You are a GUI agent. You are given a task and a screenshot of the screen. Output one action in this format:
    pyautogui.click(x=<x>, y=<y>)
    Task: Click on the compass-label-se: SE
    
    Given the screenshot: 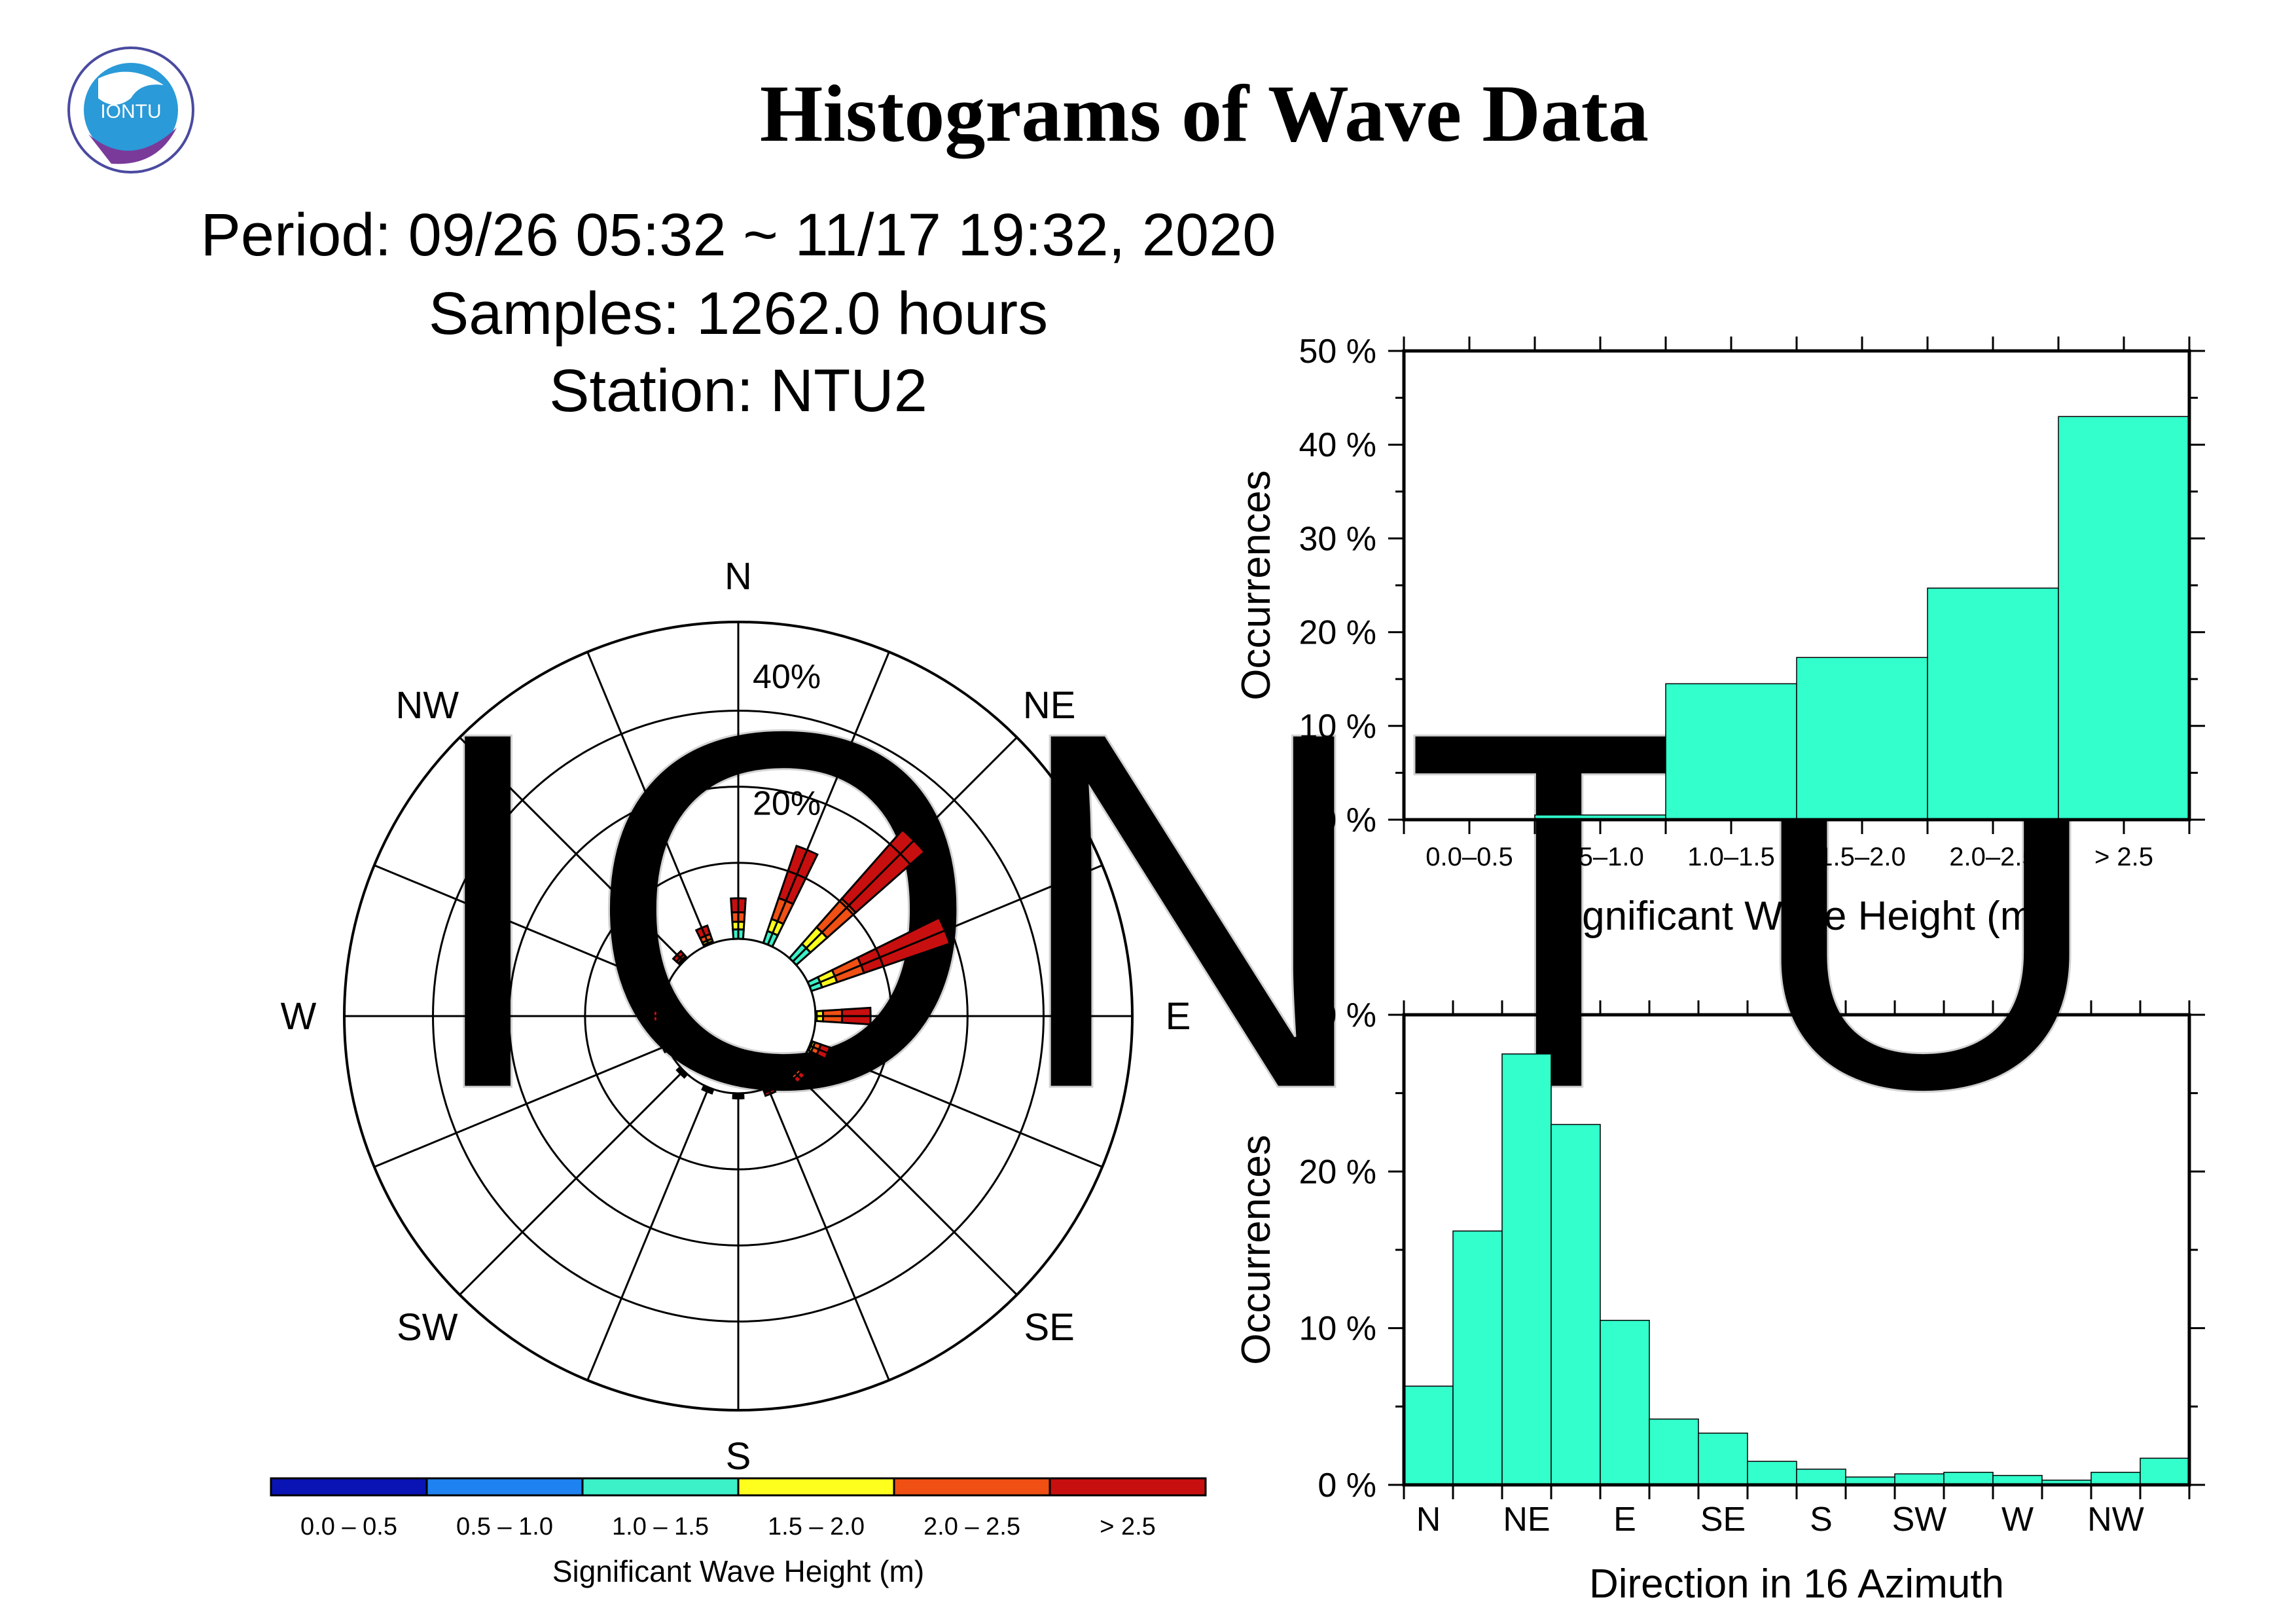 What is the action you would take?
    pyautogui.click(x=1049, y=1327)
    